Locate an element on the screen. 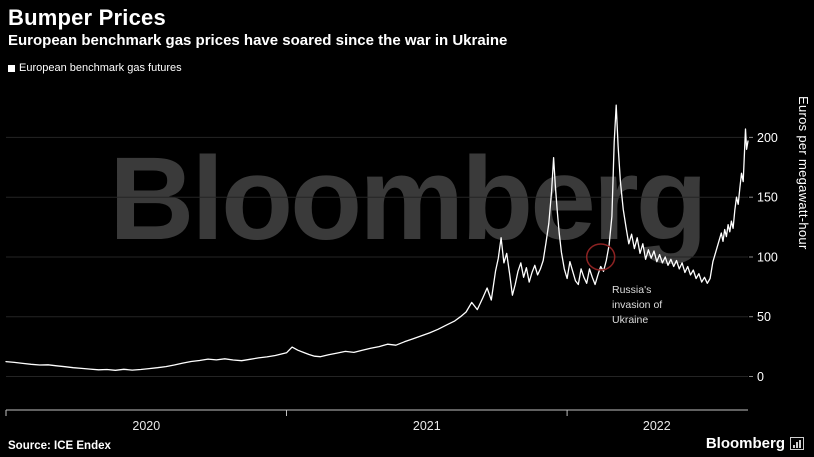 The width and height of the screenshot is (814, 457). page-title: Bumper Prices is located at coordinates (87, 17).